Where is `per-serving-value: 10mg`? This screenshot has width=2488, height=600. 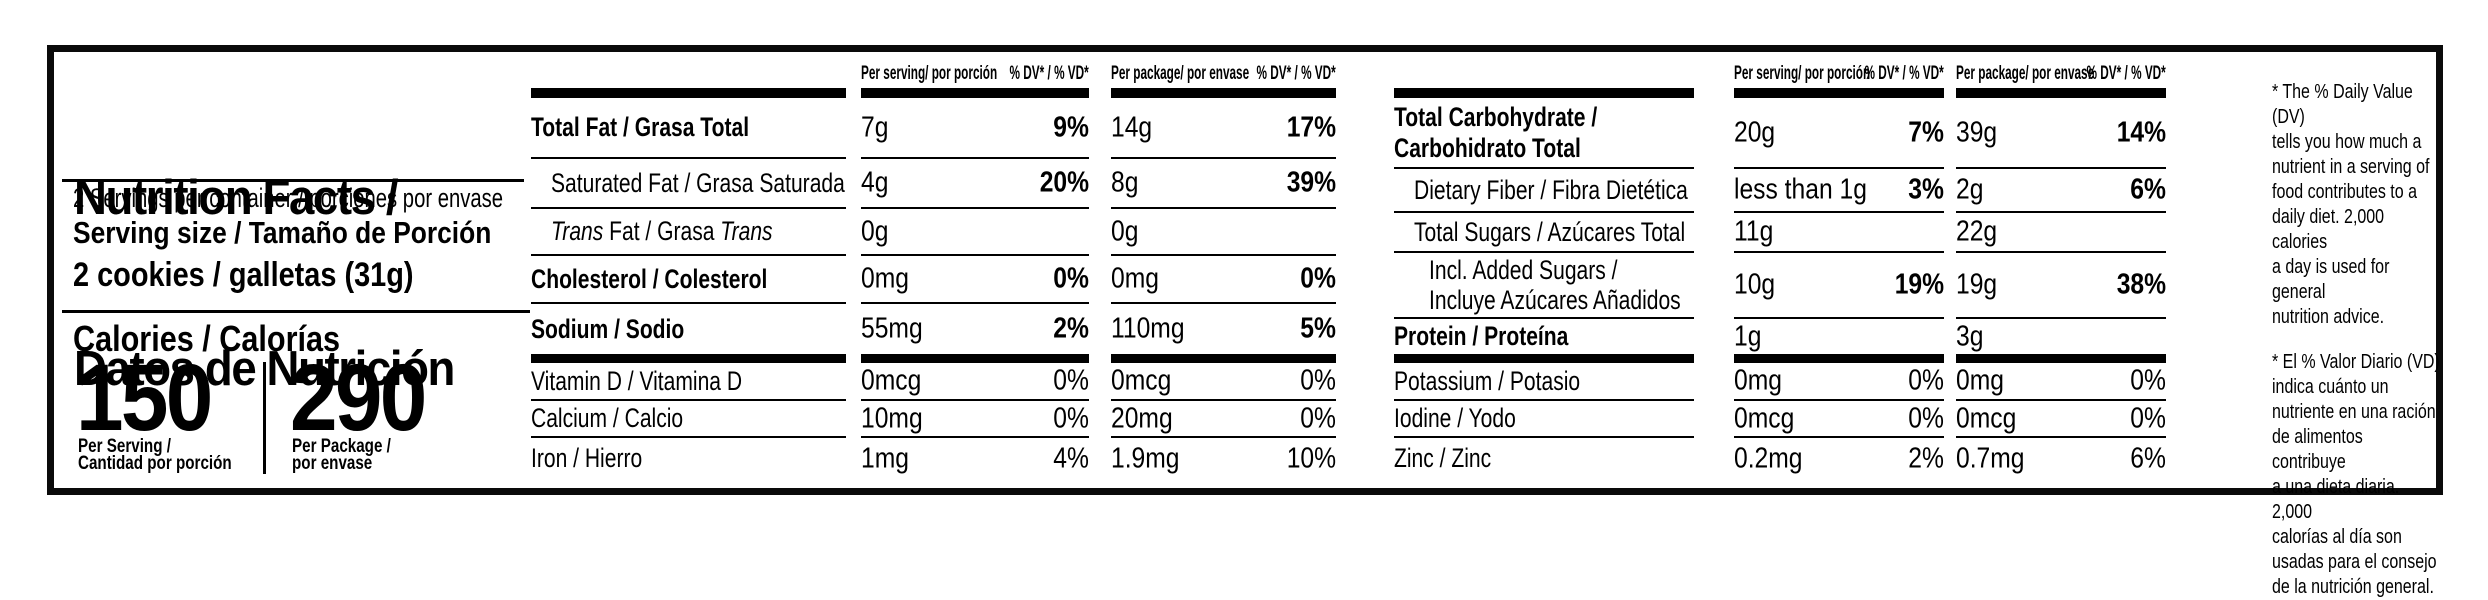
per-serving-value: 10mg is located at coordinates (892, 418).